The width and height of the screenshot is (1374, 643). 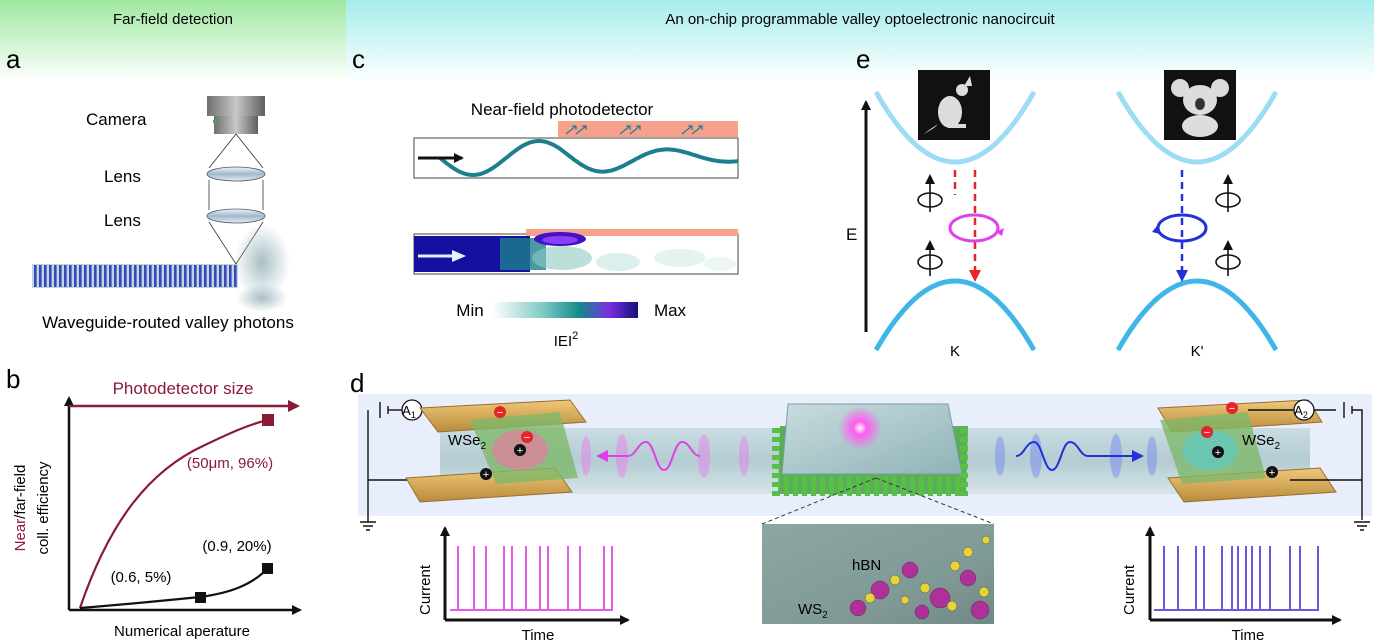 What do you see at coordinates (632, 232) in the screenshot?
I see `field-map-strip` at bounding box center [632, 232].